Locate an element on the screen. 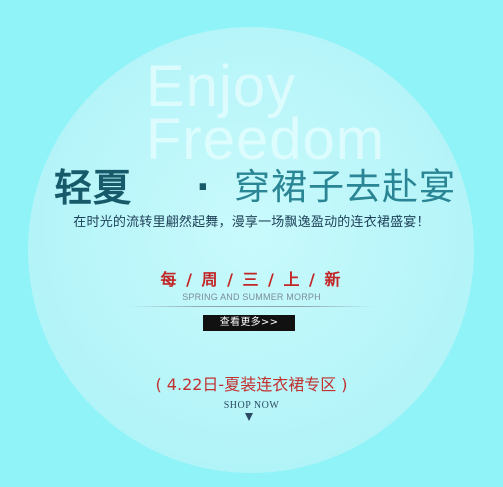 Image resolution: width=503 pixels, height=487 pixels. headline-bold: 轻夏 is located at coordinates (93, 188).